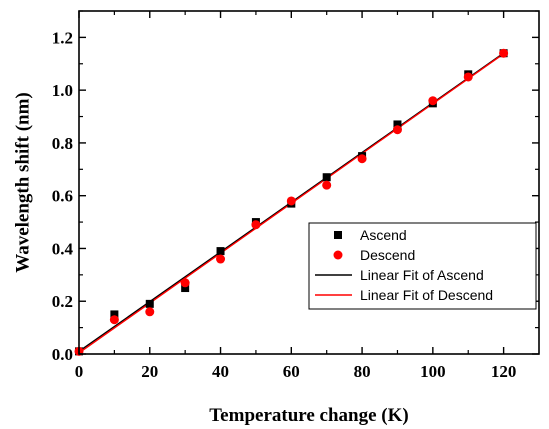 This screenshot has height=429, width=549. What do you see at coordinates (62, 196) in the screenshot?
I see `y-tick-label: 0.6` at bounding box center [62, 196].